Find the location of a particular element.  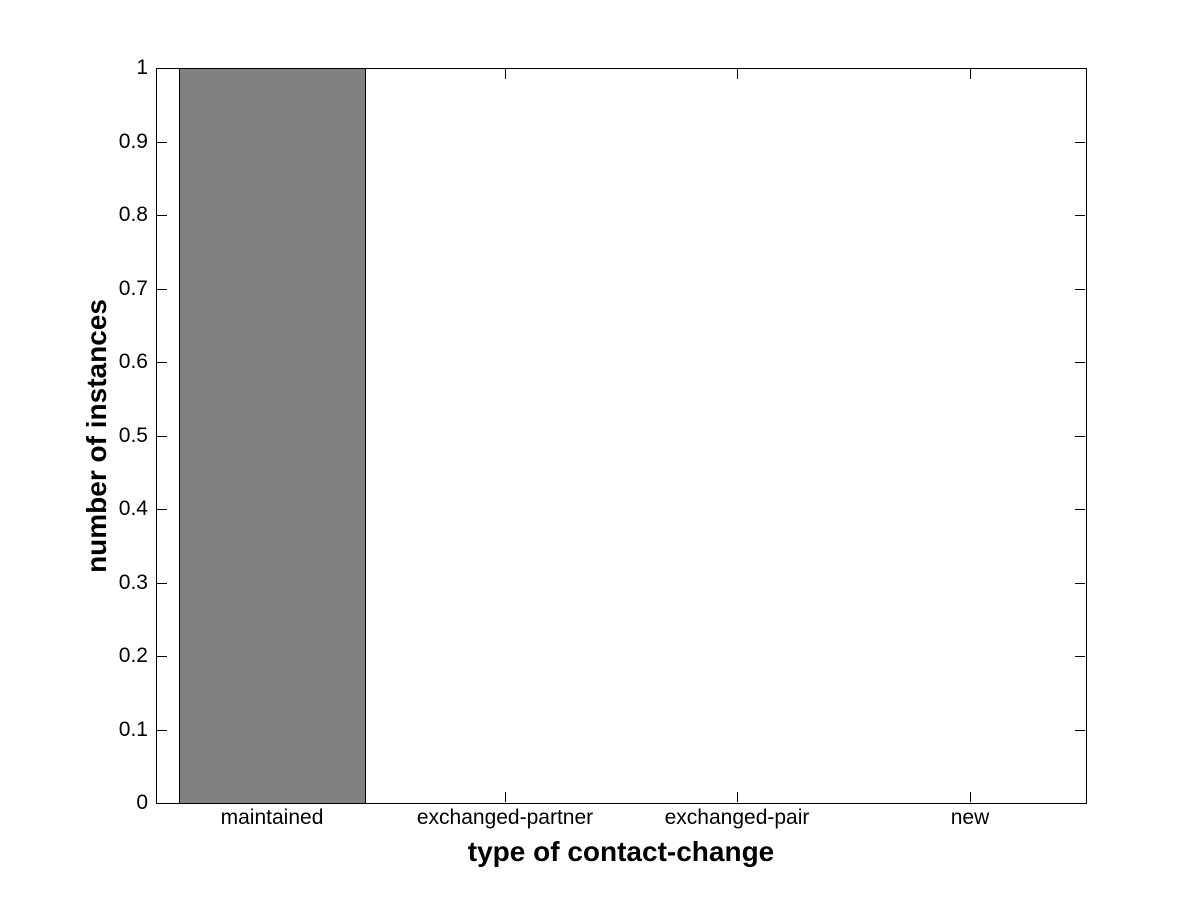

y-tick-label: 0.9 is located at coordinates (133, 142).